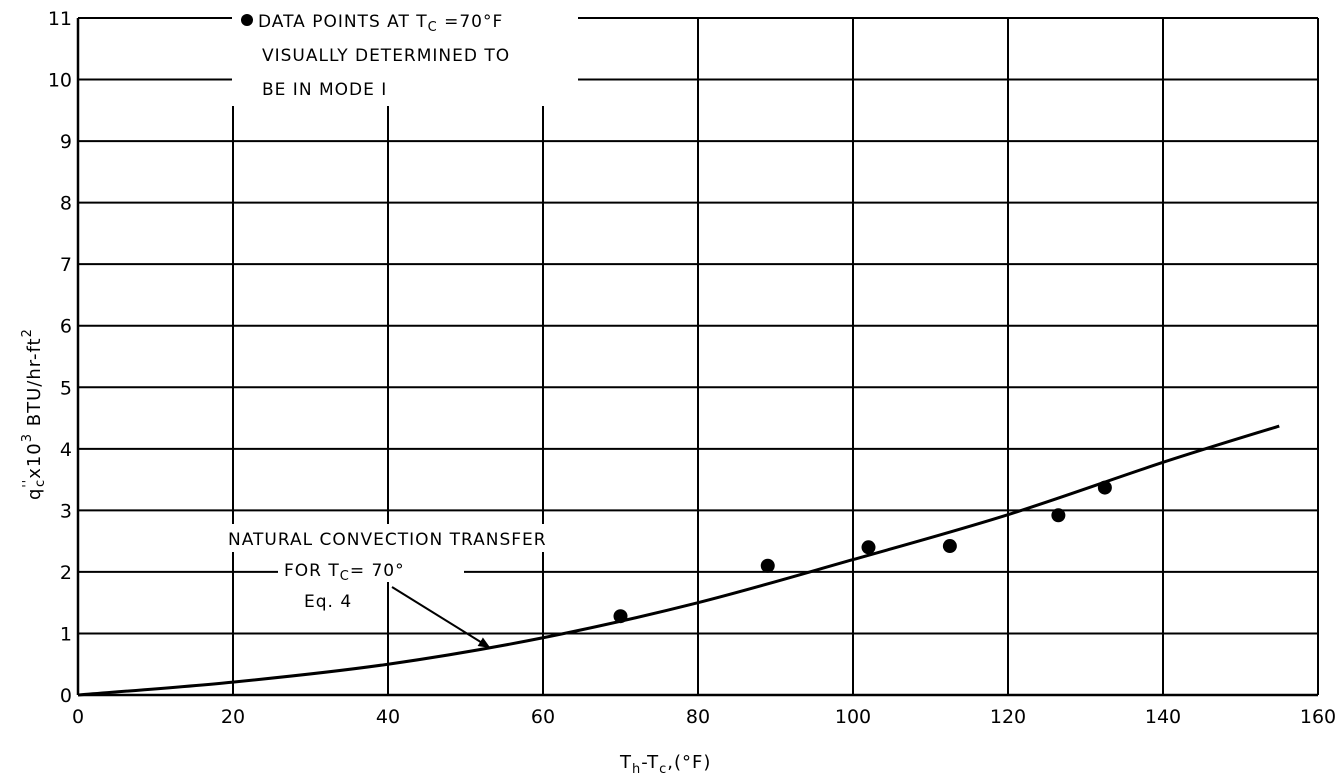 This screenshot has height=780, width=1343. I want to click on x-tick-label-3: 60, so click(543, 717).